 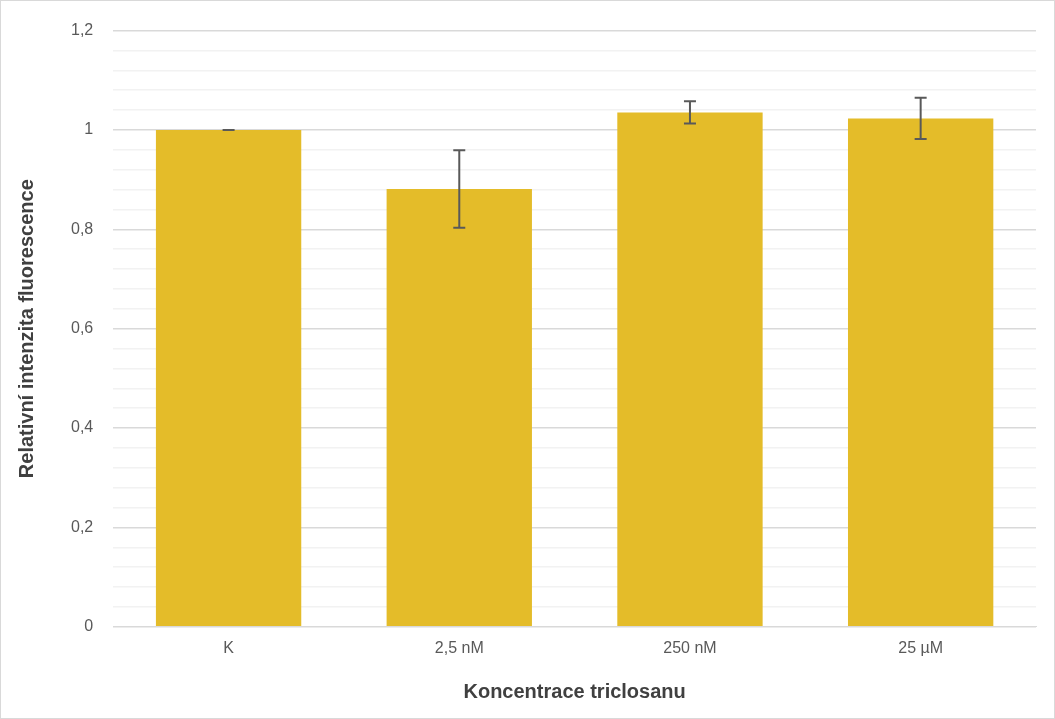 What do you see at coordinates (82, 328) in the screenshot?
I see `y-tick-label: 0,6` at bounding box center [82, 328].